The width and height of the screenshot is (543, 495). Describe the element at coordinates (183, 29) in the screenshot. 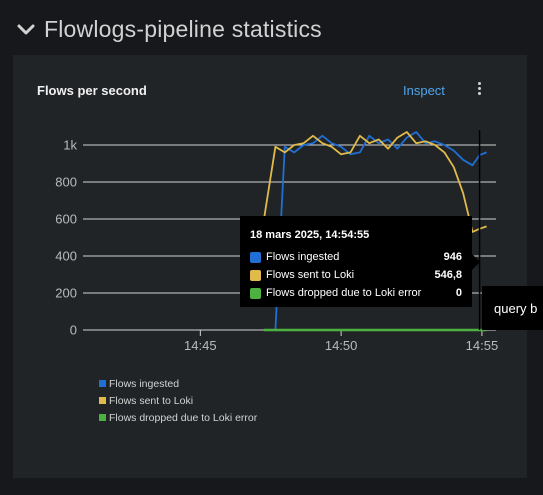

I see `section-title: Flowlogs-pipeline statistics` at that location.